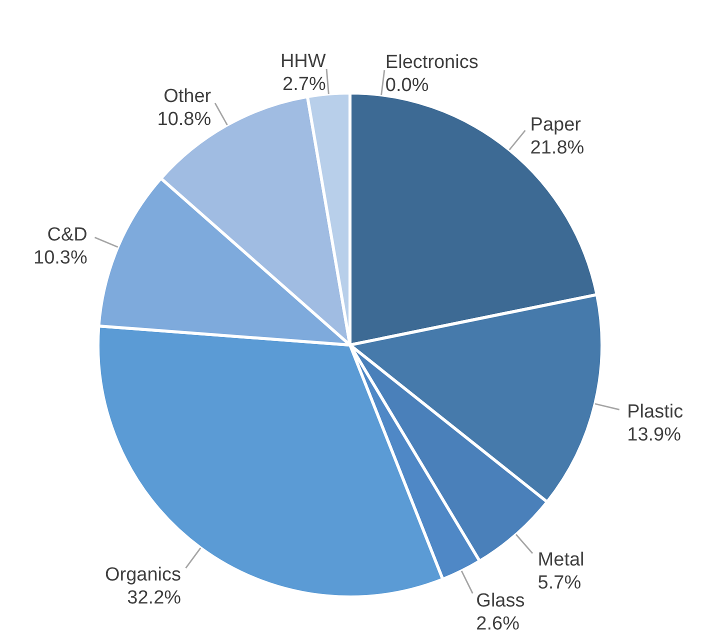  What do you see at coordinates (407, 85) in the screenshot?
I see `text: 0.0%` at bounding box center [407, 85].